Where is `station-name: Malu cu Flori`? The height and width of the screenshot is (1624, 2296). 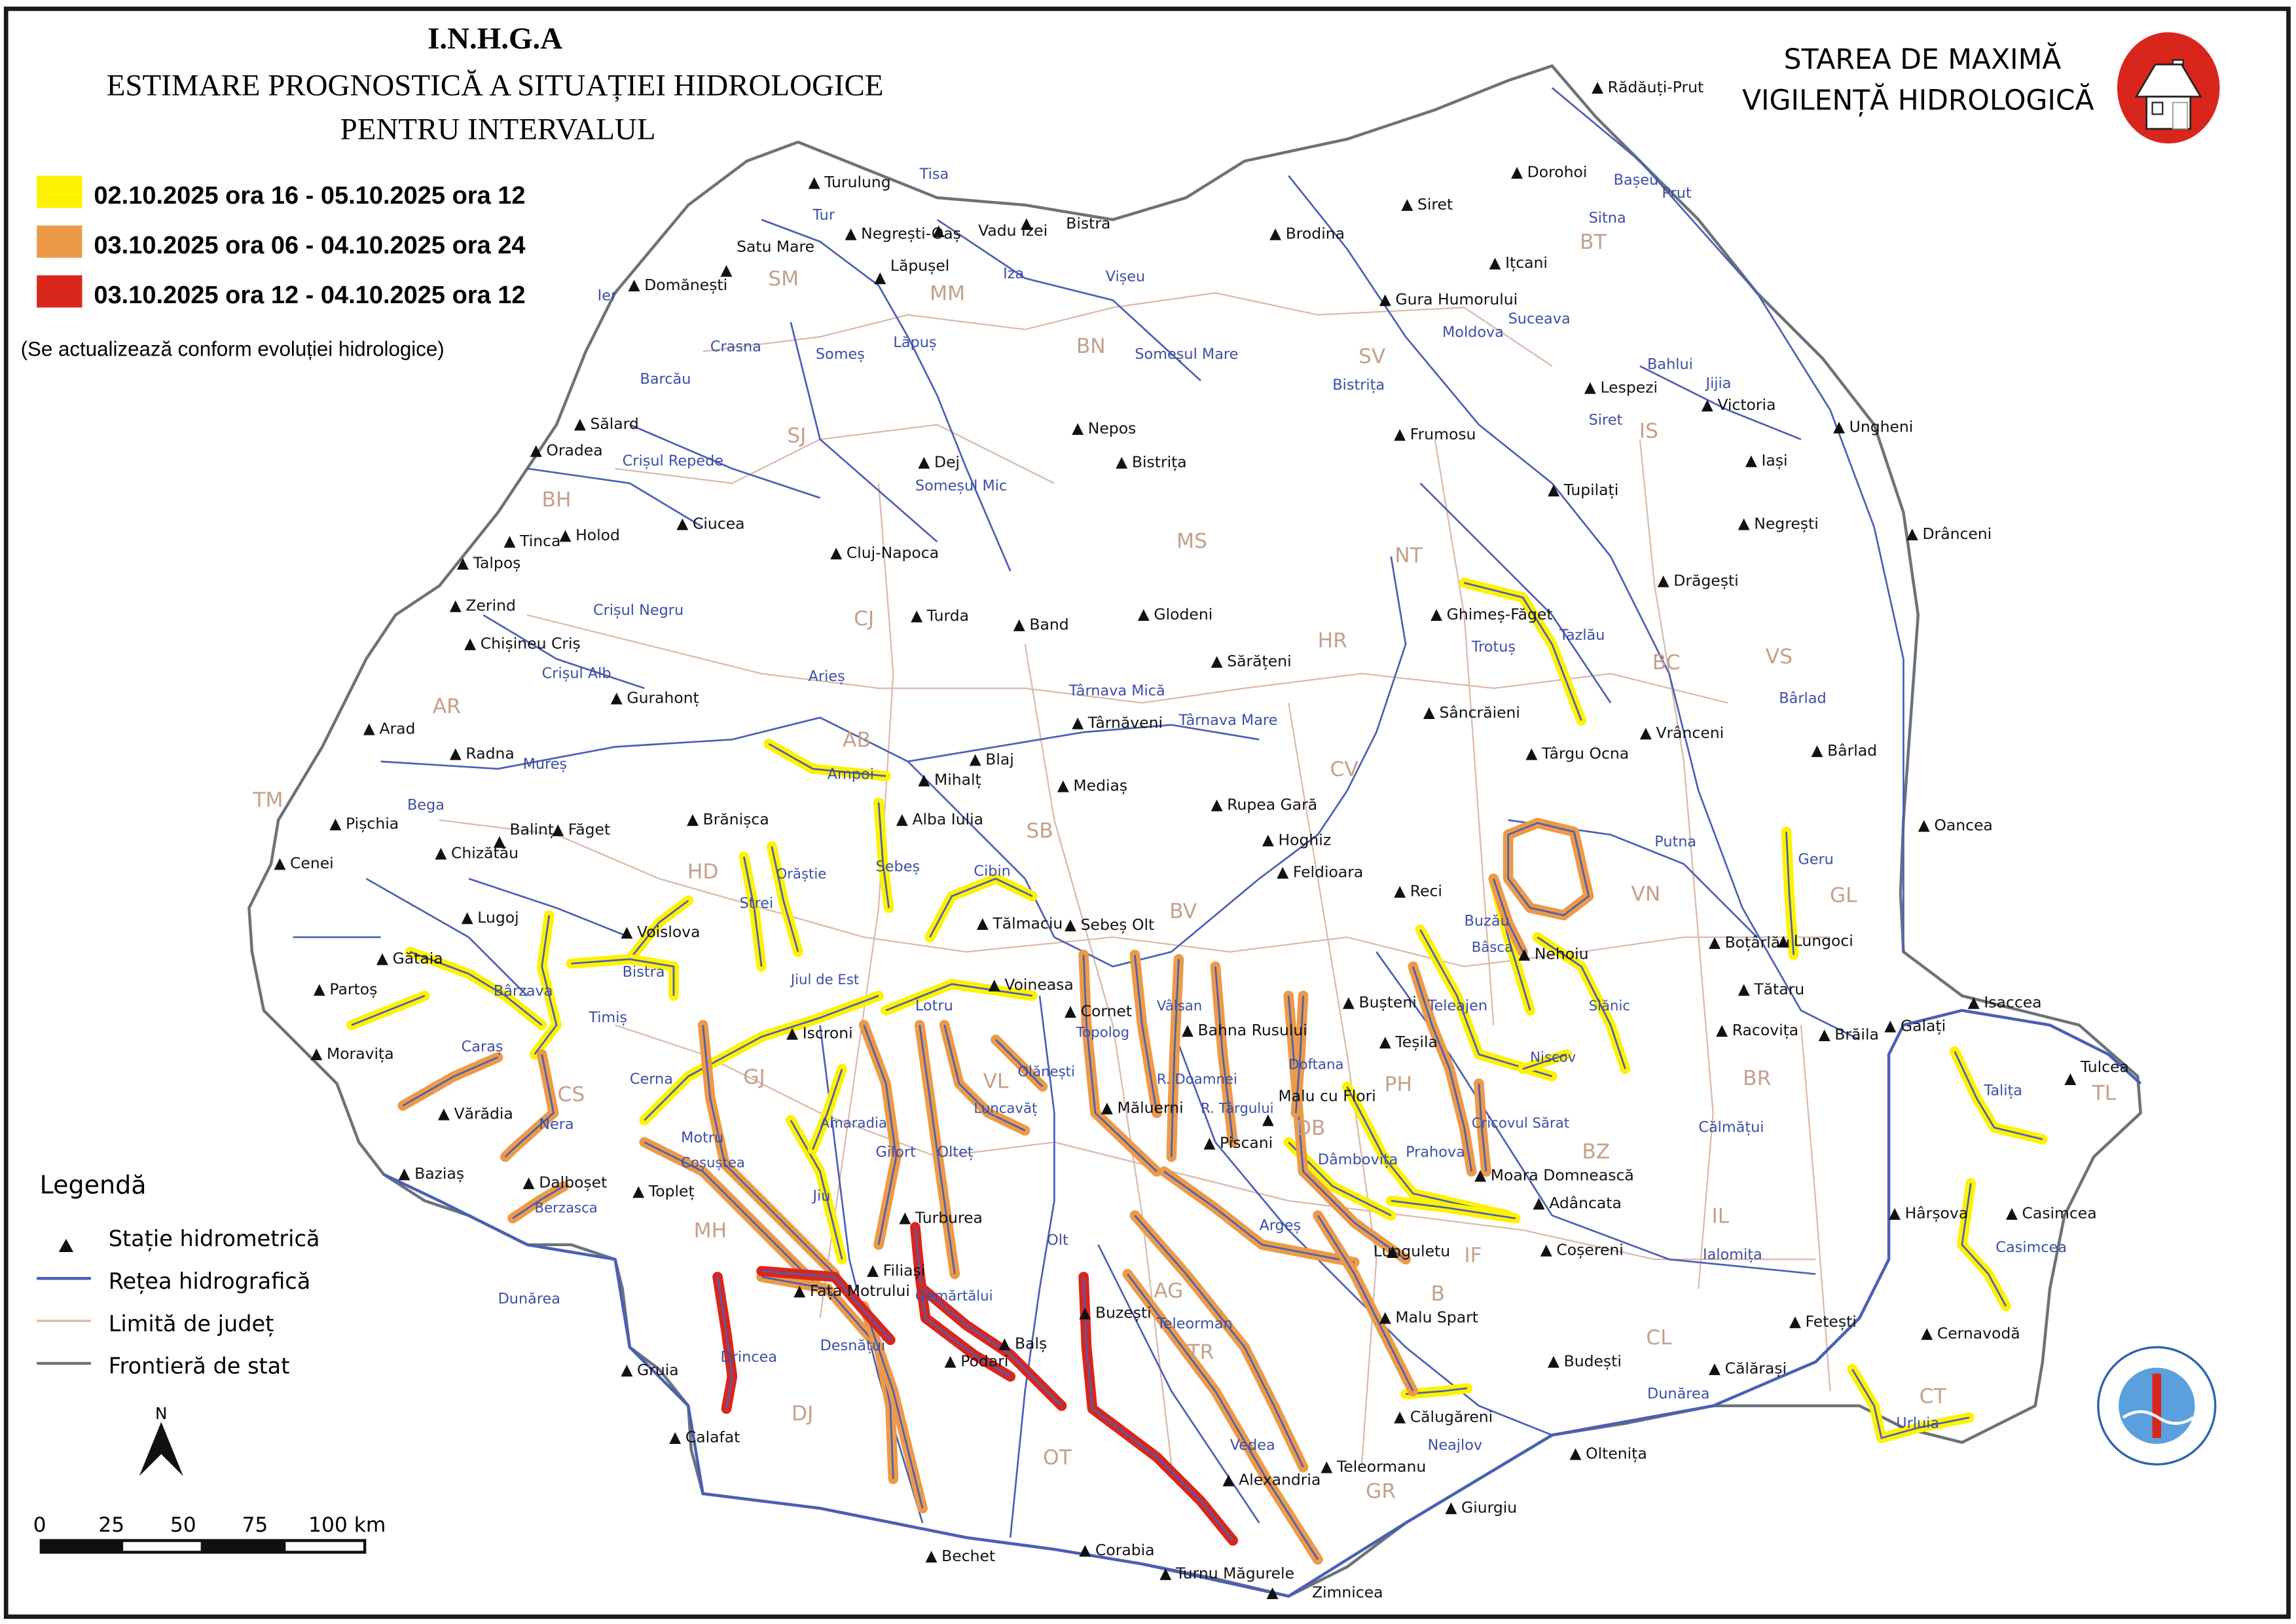 station-name: Malu cu Flori is located at coordinates (1327, 1096).